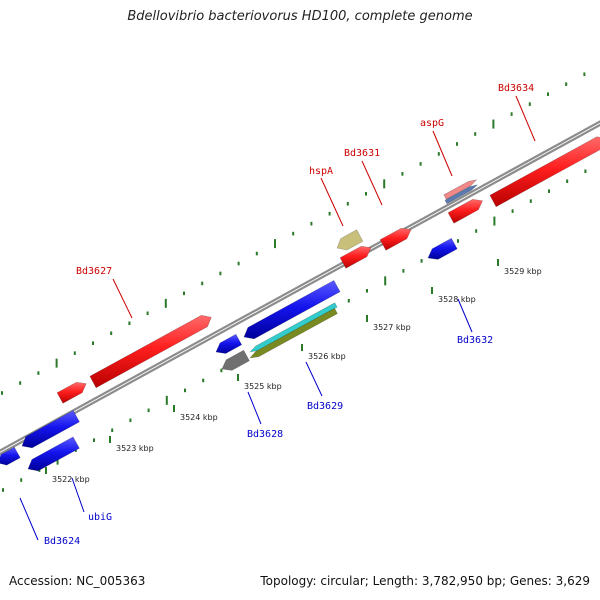  I want to click on gene-arrow-Bd3627, so click(150, 351).